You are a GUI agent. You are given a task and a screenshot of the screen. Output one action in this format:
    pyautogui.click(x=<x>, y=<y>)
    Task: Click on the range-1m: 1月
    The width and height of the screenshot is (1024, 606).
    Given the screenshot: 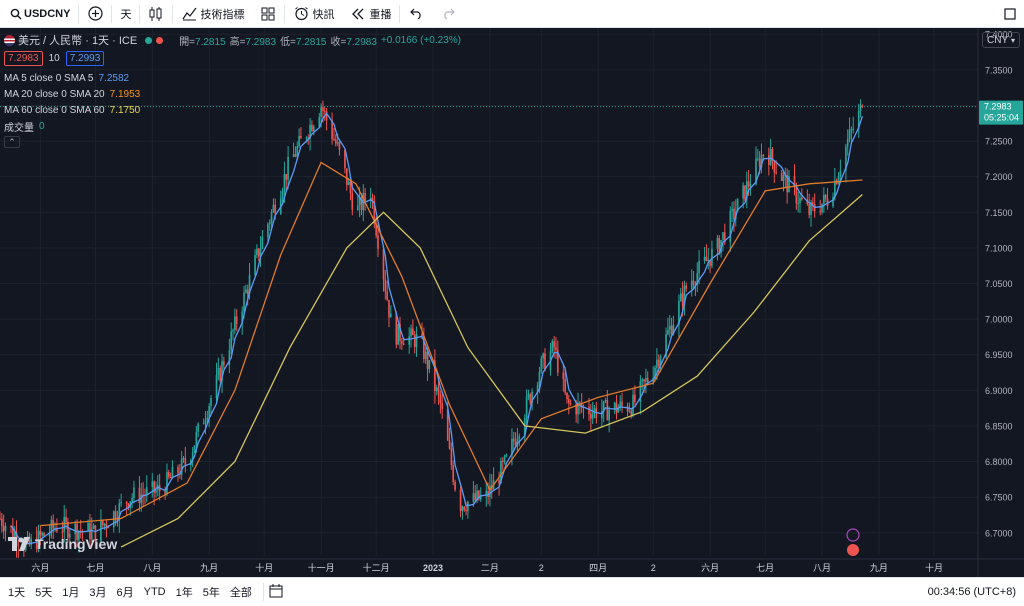 What is the action you would take?
    pyautogui.click(x=71, y=593)
    